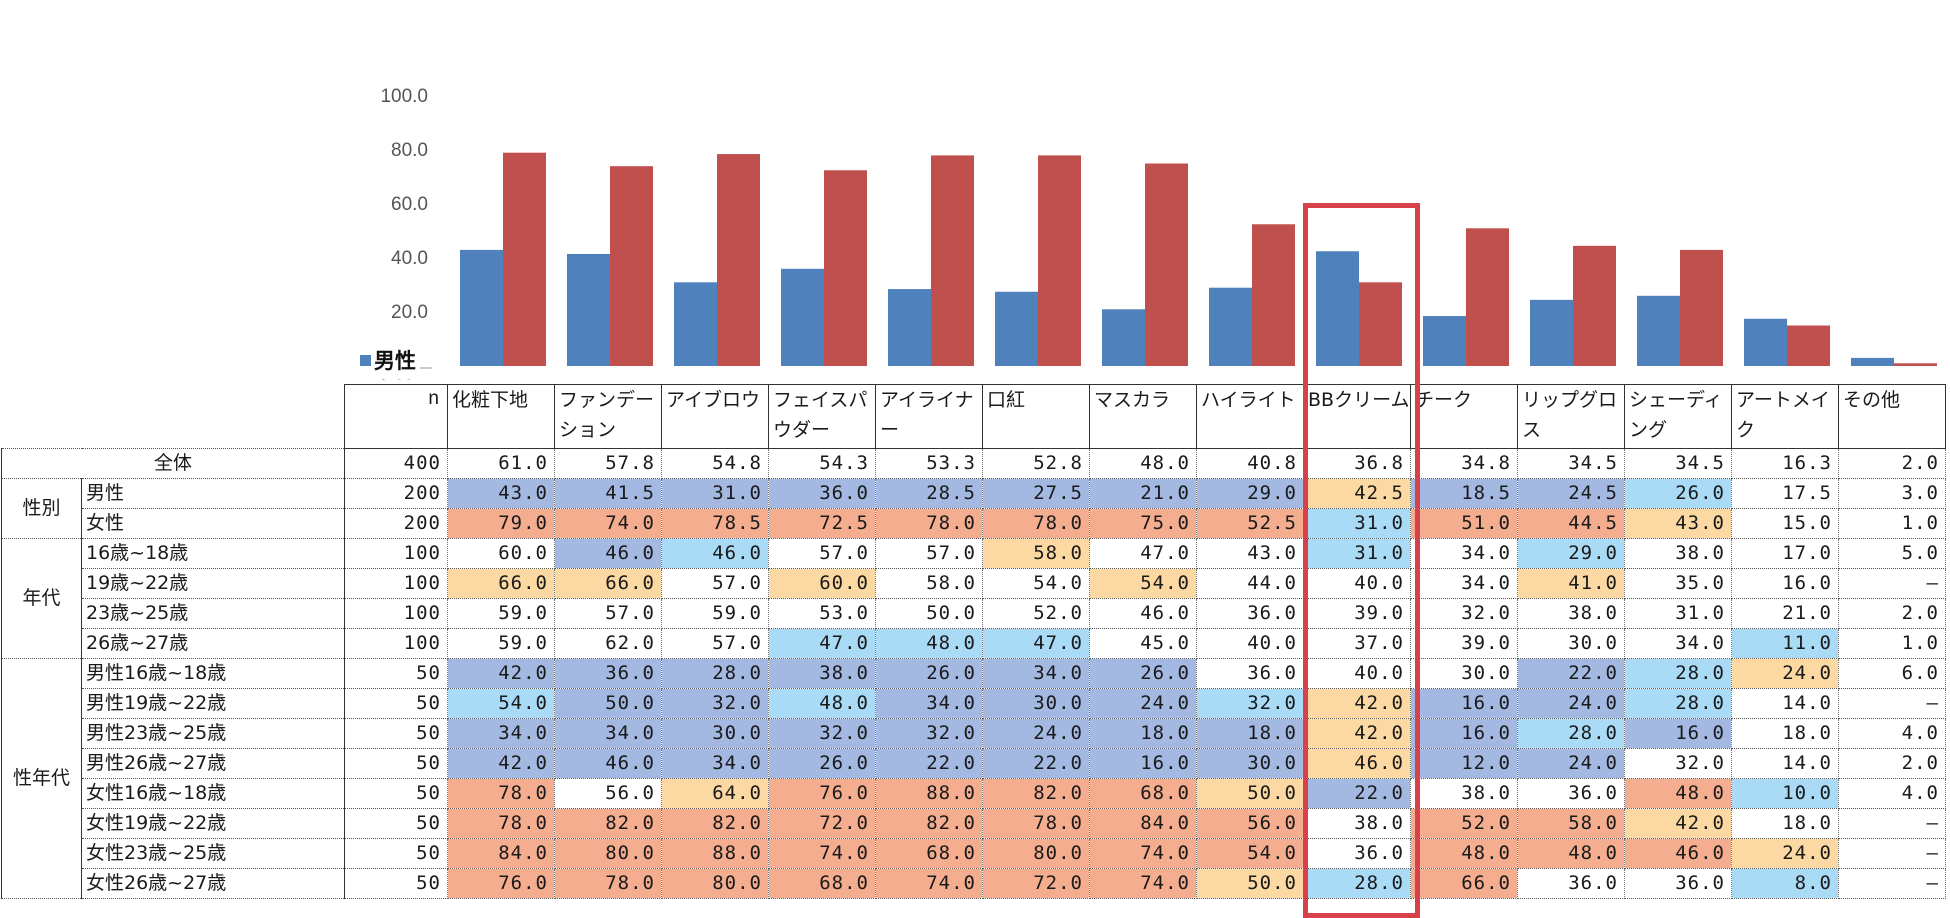  I want to click on table-cell: 36.8, so click(1357, 463).